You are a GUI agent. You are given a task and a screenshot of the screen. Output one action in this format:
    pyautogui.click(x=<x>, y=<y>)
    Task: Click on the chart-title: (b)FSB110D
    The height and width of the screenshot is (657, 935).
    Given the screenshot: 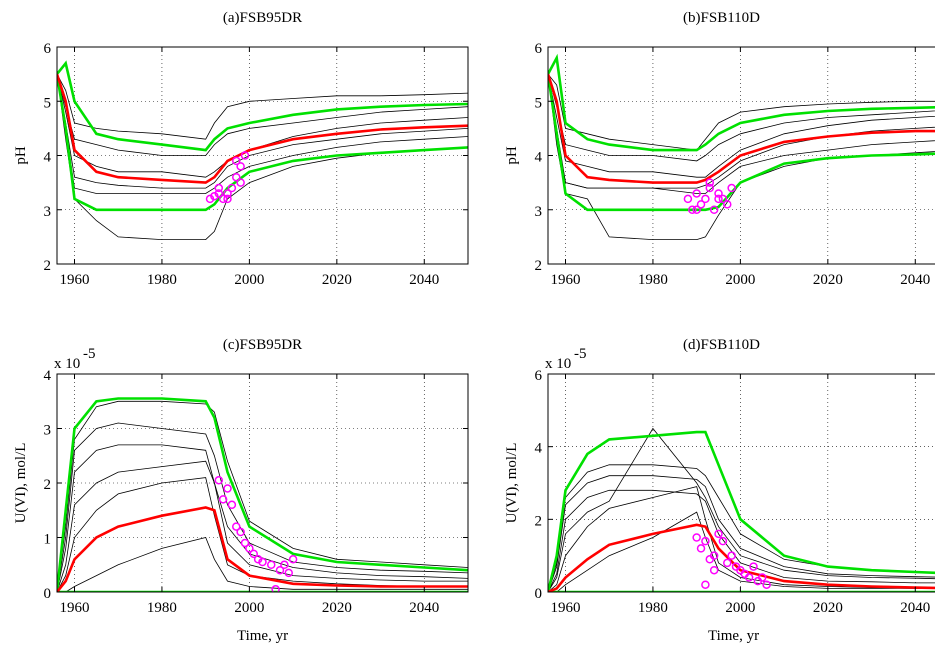 What is the action you would take?
    pyautogui.click(x=721, y=18)
    